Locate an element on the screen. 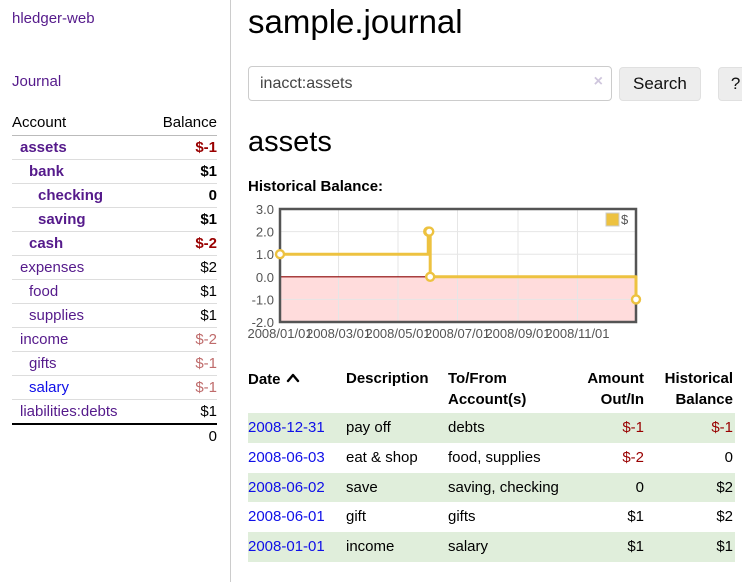 The image size is (742, 582). transaction-balance: 0 is located at coordinates (728, 457).